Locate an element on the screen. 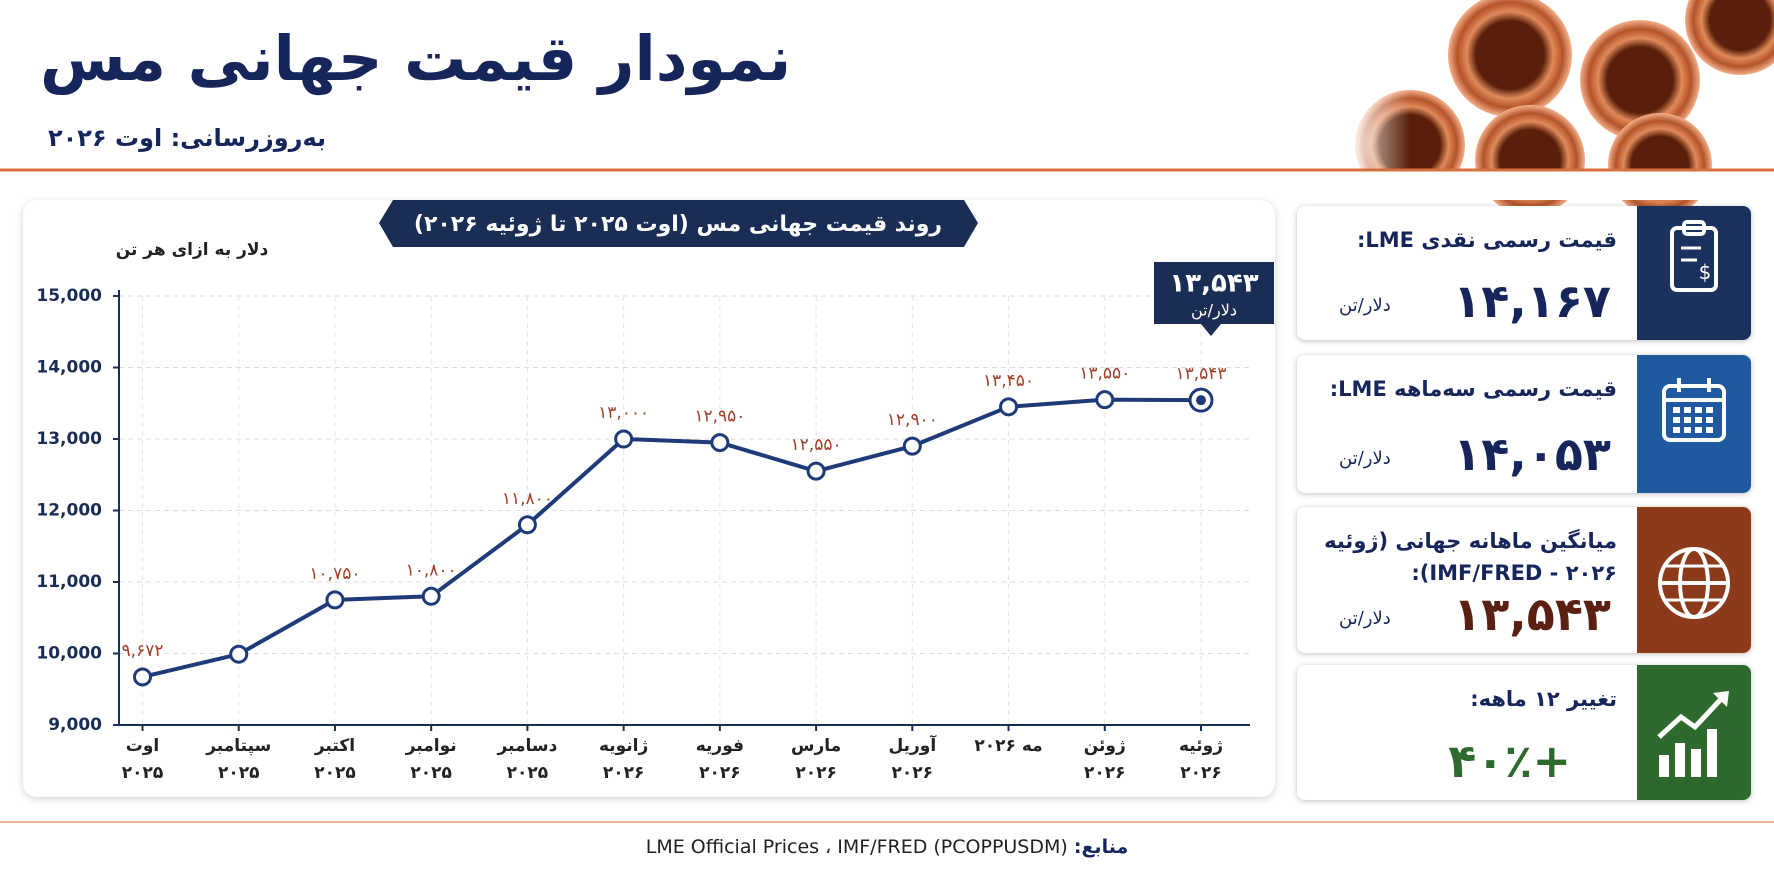 This screenshot has height=887, width=1774. x-tick-label: اکتبر ۲۰۲۵ is located at coordinates (335, 759).